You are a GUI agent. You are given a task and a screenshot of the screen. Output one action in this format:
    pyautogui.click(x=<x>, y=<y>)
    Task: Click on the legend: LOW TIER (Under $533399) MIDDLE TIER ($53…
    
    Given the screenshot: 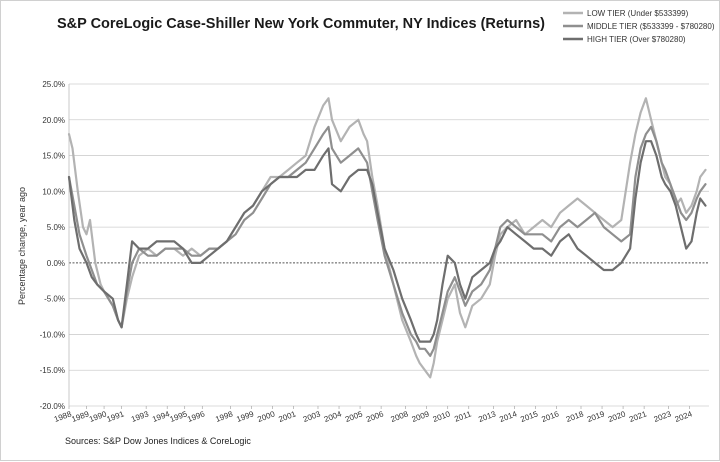 What is the action you would take?
    pyautogui.click(x=639, y=26)
    